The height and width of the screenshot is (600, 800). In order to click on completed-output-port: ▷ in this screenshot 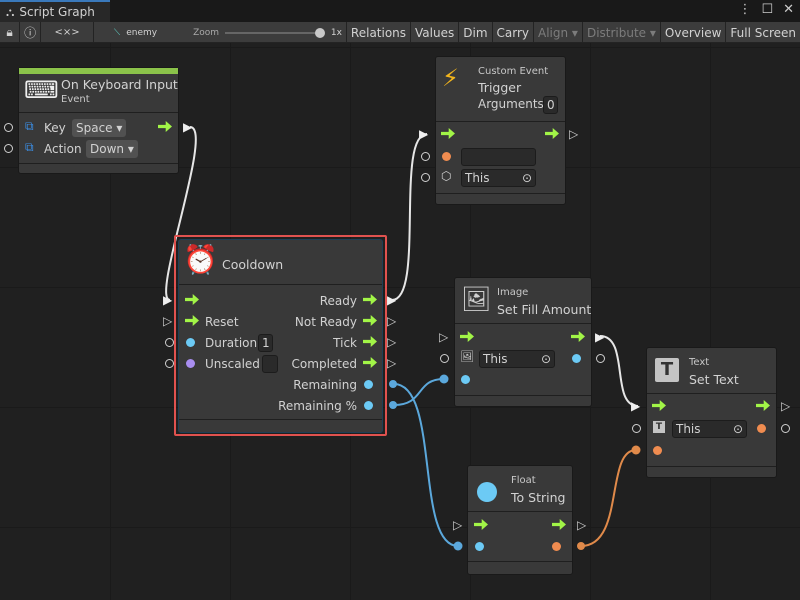, I will do `click(392, 363)`.